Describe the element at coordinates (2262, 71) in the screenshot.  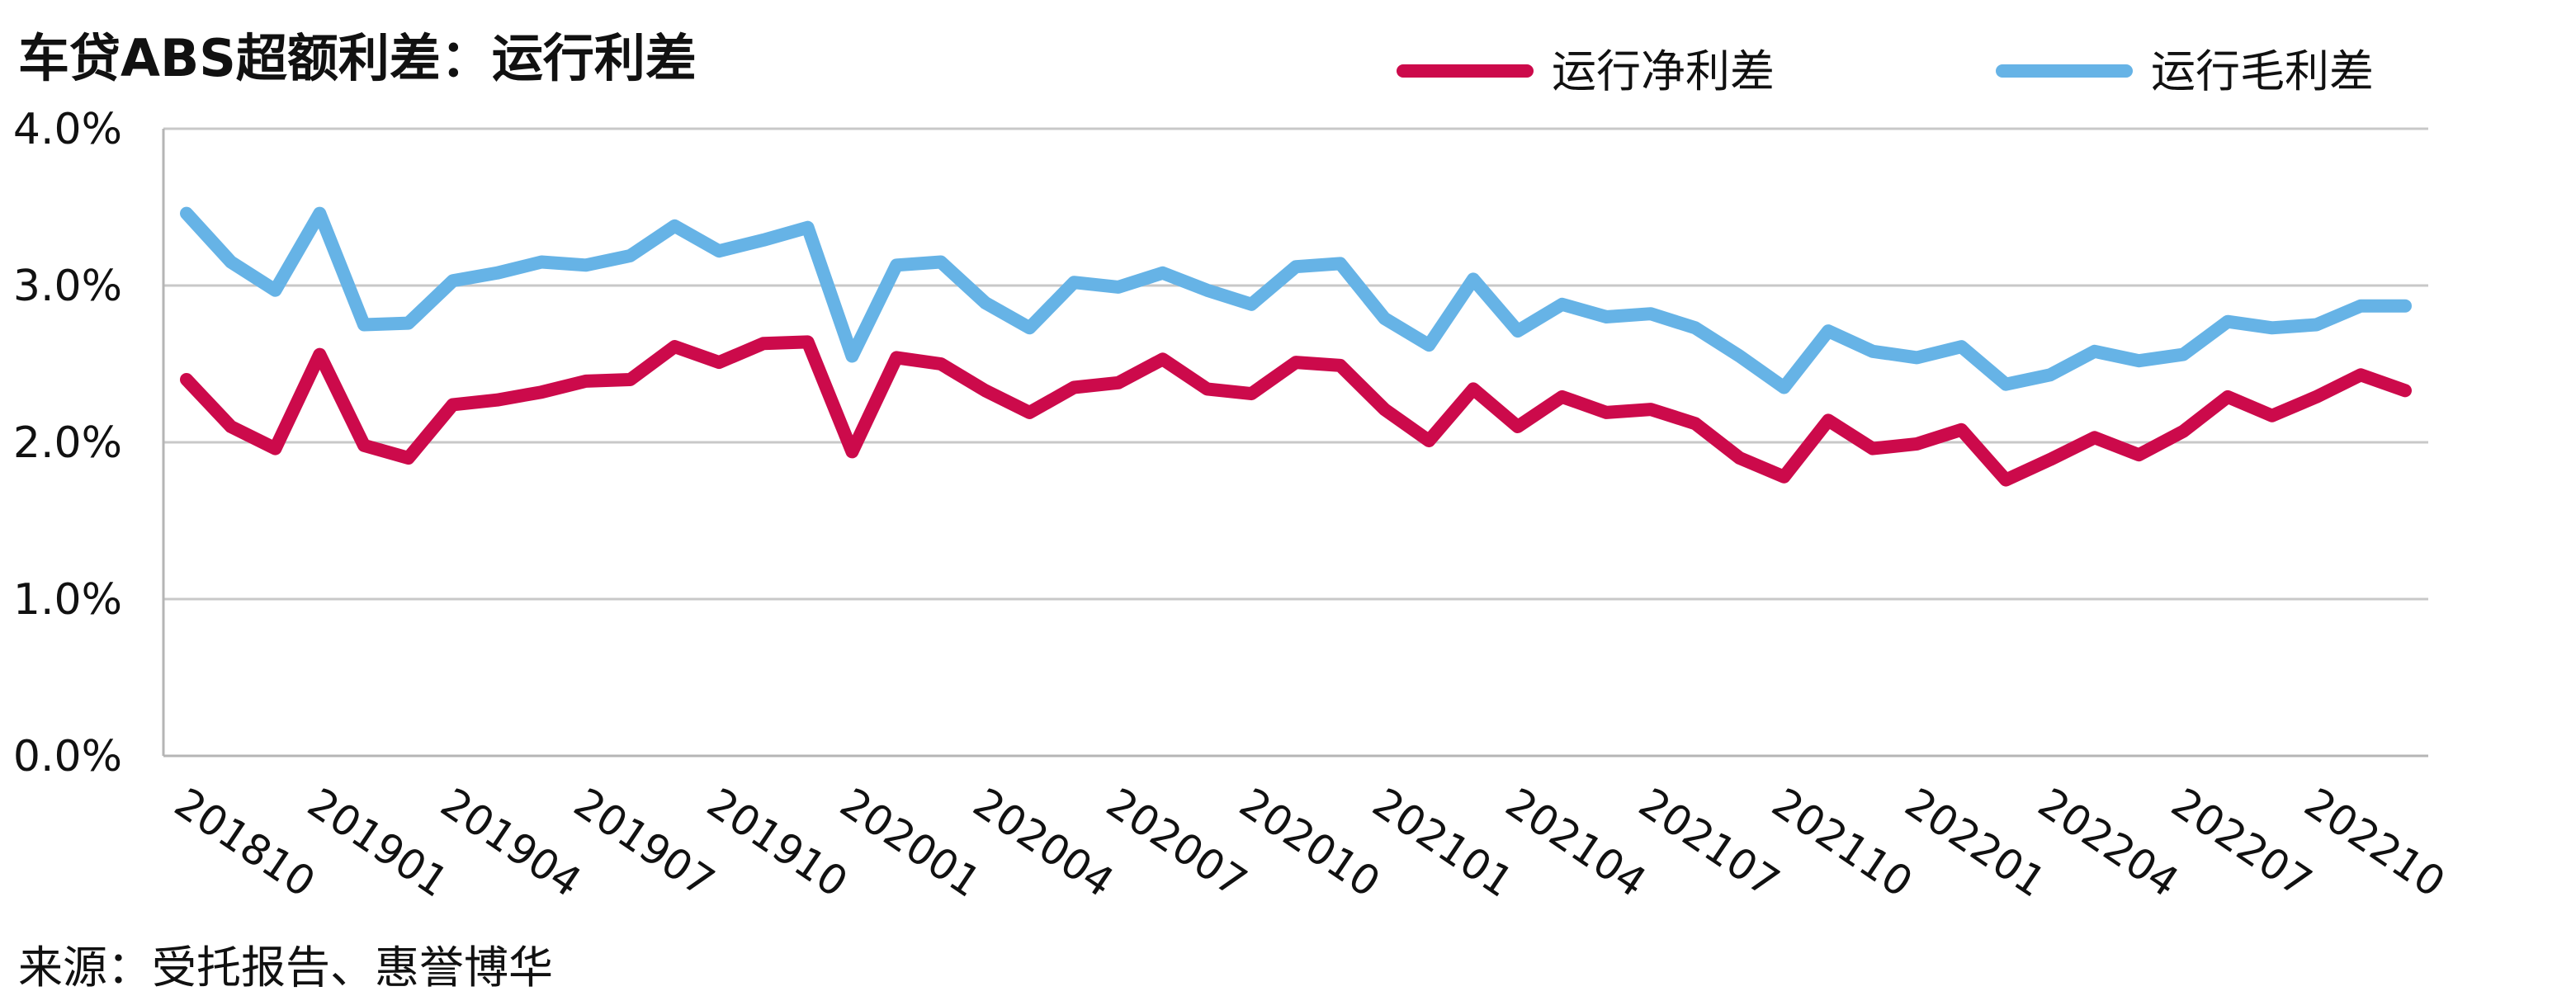
I see `legend-label: 运行毛利差` at that location.